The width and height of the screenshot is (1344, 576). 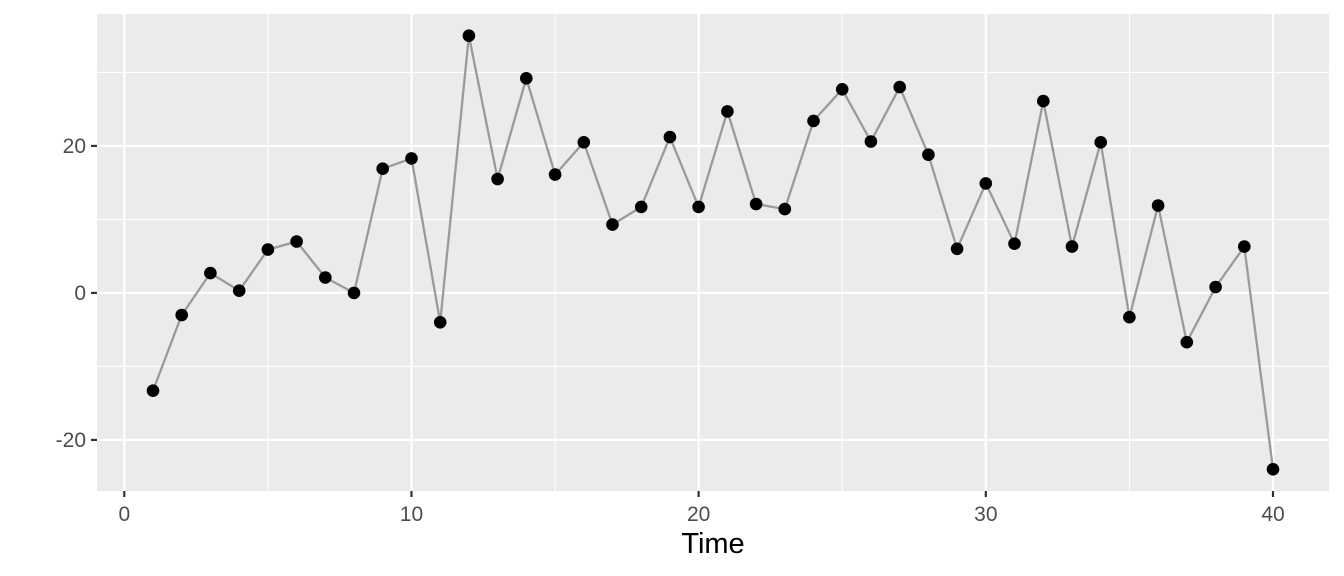 I want to click on y-tick-label: 0, so click(x=80, y=293).